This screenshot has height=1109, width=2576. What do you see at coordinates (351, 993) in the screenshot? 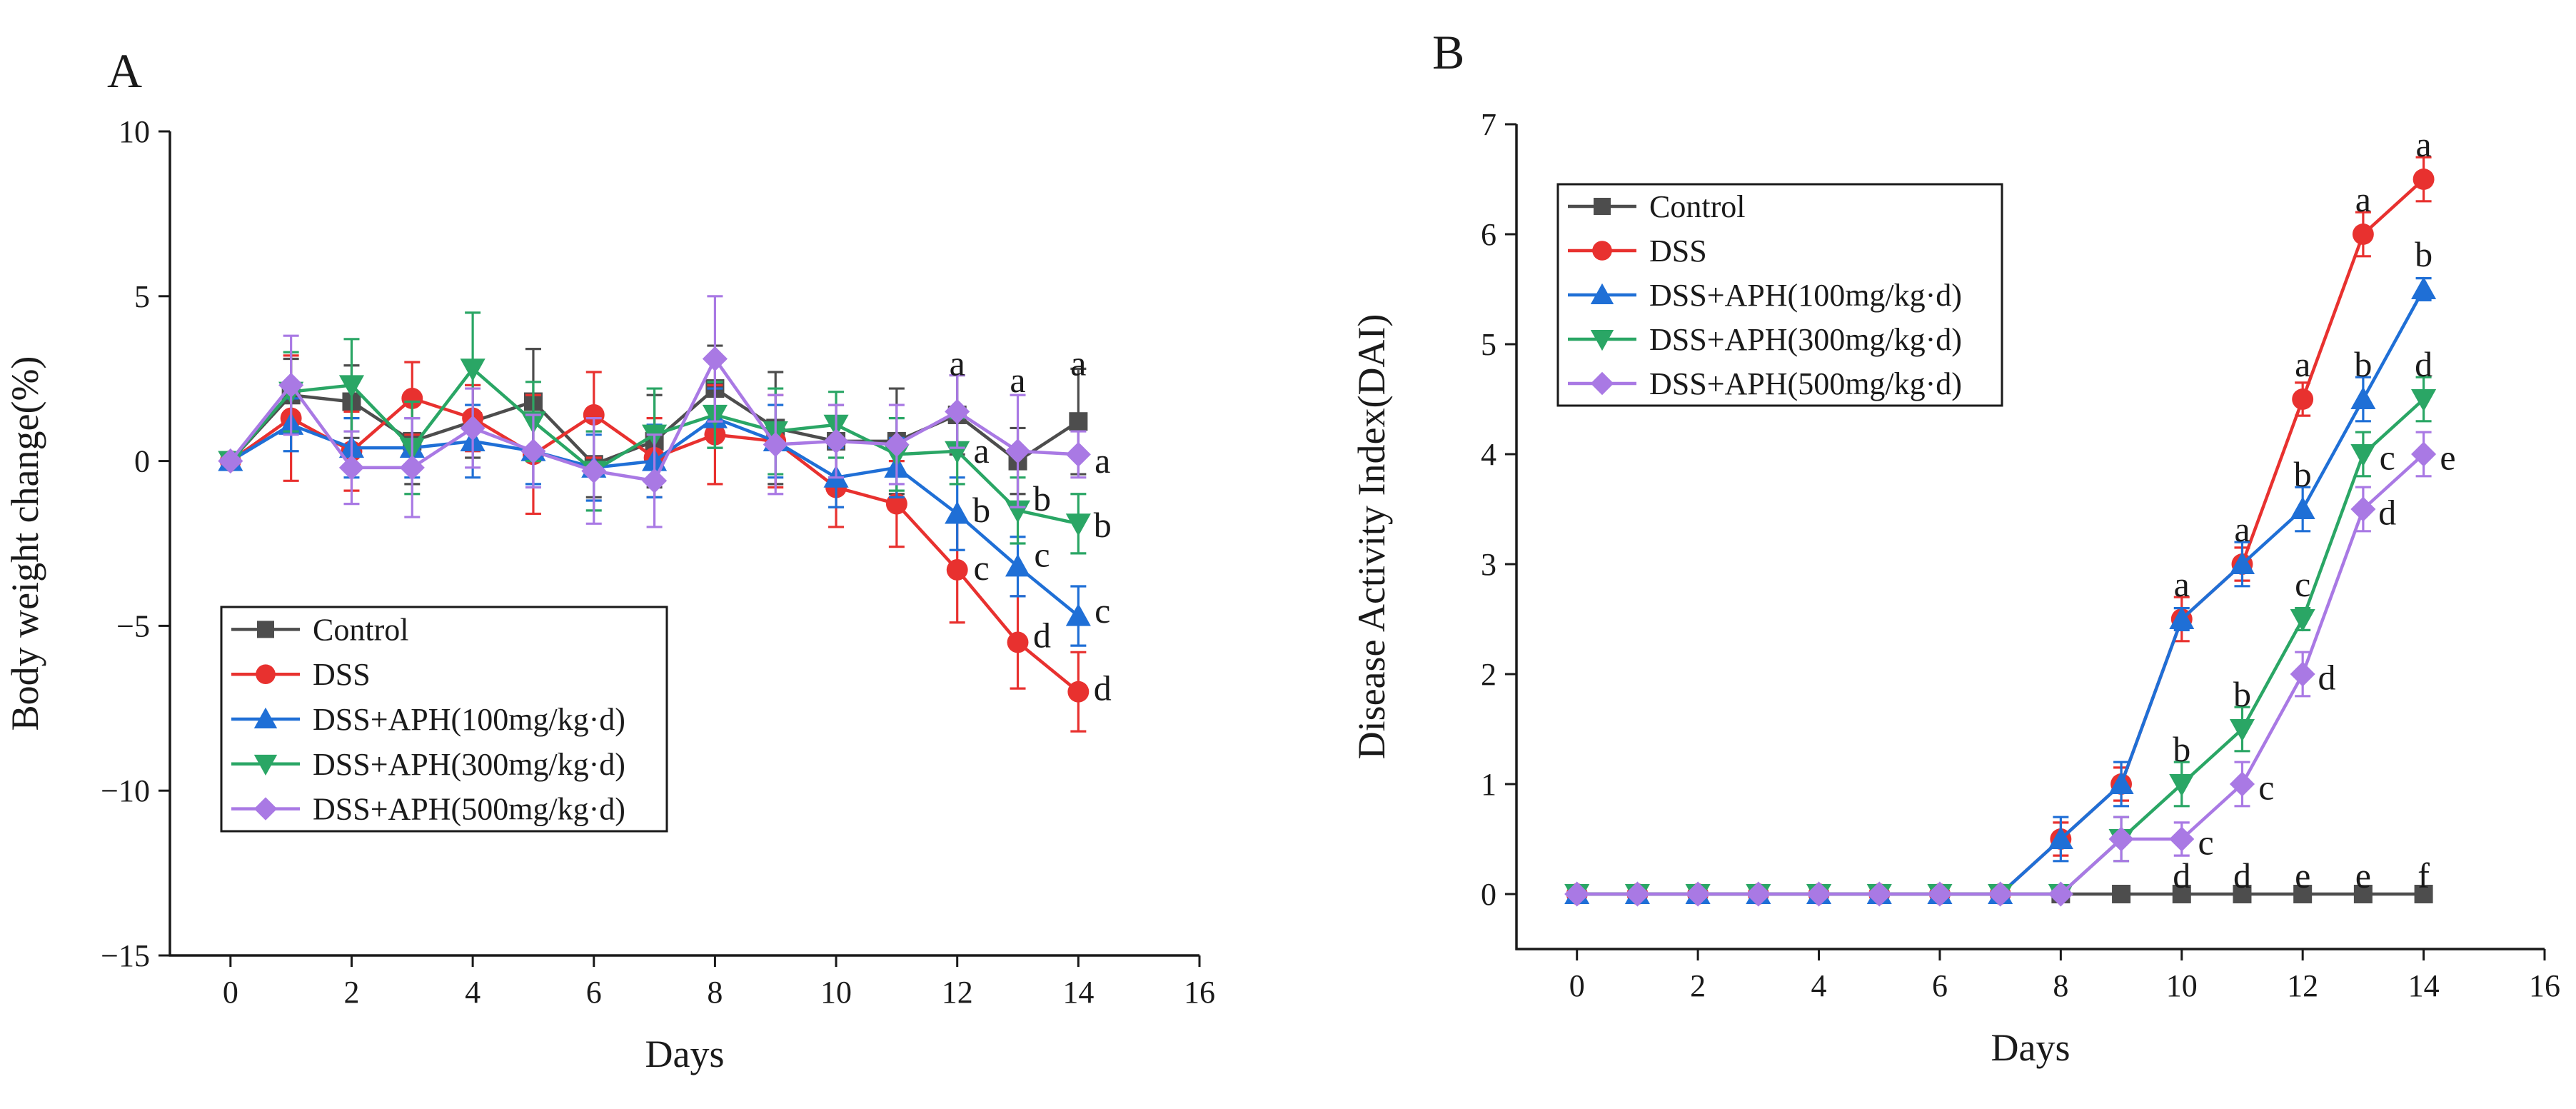
I see `panel-a-x-tick-label: 2` at bounding box center [351, 993].